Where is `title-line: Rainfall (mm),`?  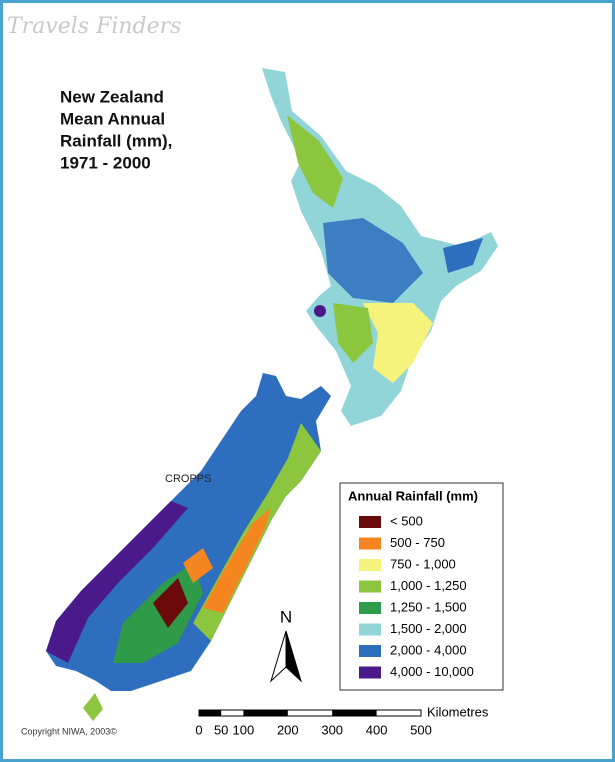 title-line: Rainfall (mm), is located at coordinates (116, 140).